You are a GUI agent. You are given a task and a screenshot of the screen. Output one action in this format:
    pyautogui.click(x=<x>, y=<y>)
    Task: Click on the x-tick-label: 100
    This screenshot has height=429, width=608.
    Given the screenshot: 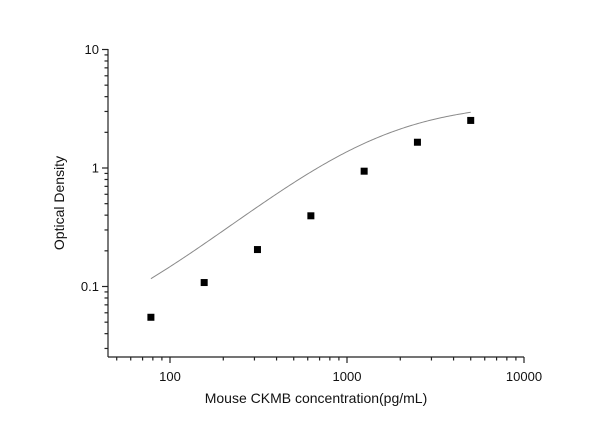 What is the action you would take?
    pyautogui.click(x=170, y=376)
    